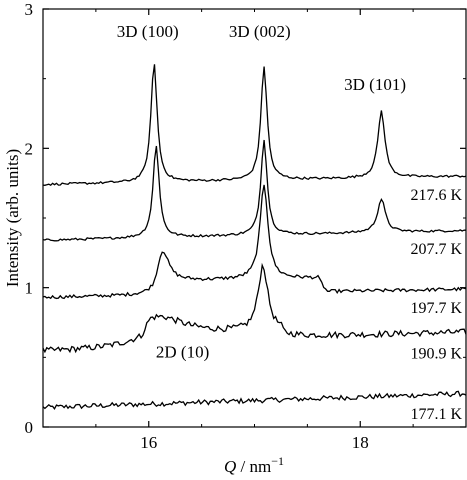  What do you see at coordinates (29, 9) in the screenshot?
I see `y-tick-label: 3` at bounding box center [29, 9].